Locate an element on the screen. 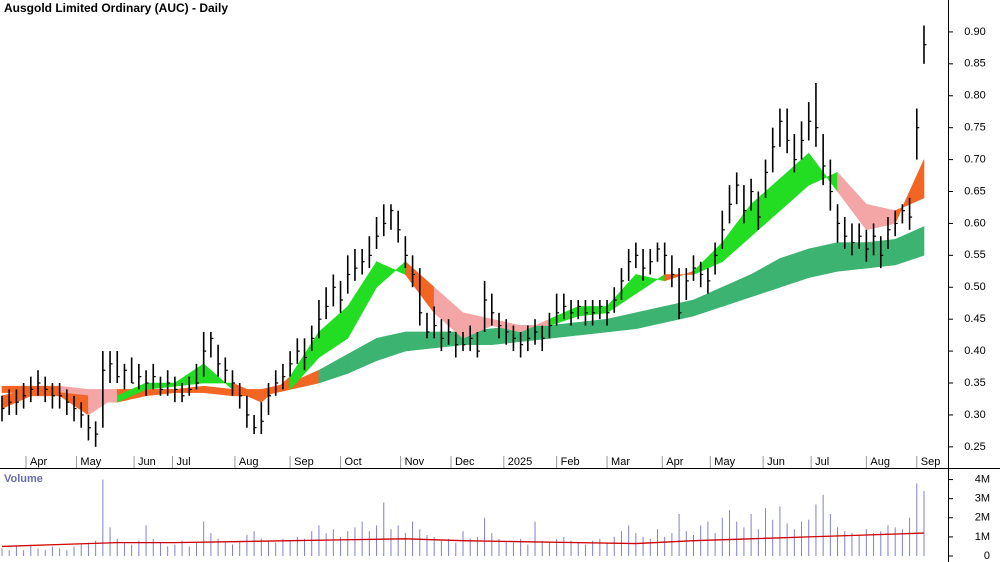 The width and height of the screenshot is (1000, 562). y-tick-label: 0.30 is located at coordinates (974, 415).